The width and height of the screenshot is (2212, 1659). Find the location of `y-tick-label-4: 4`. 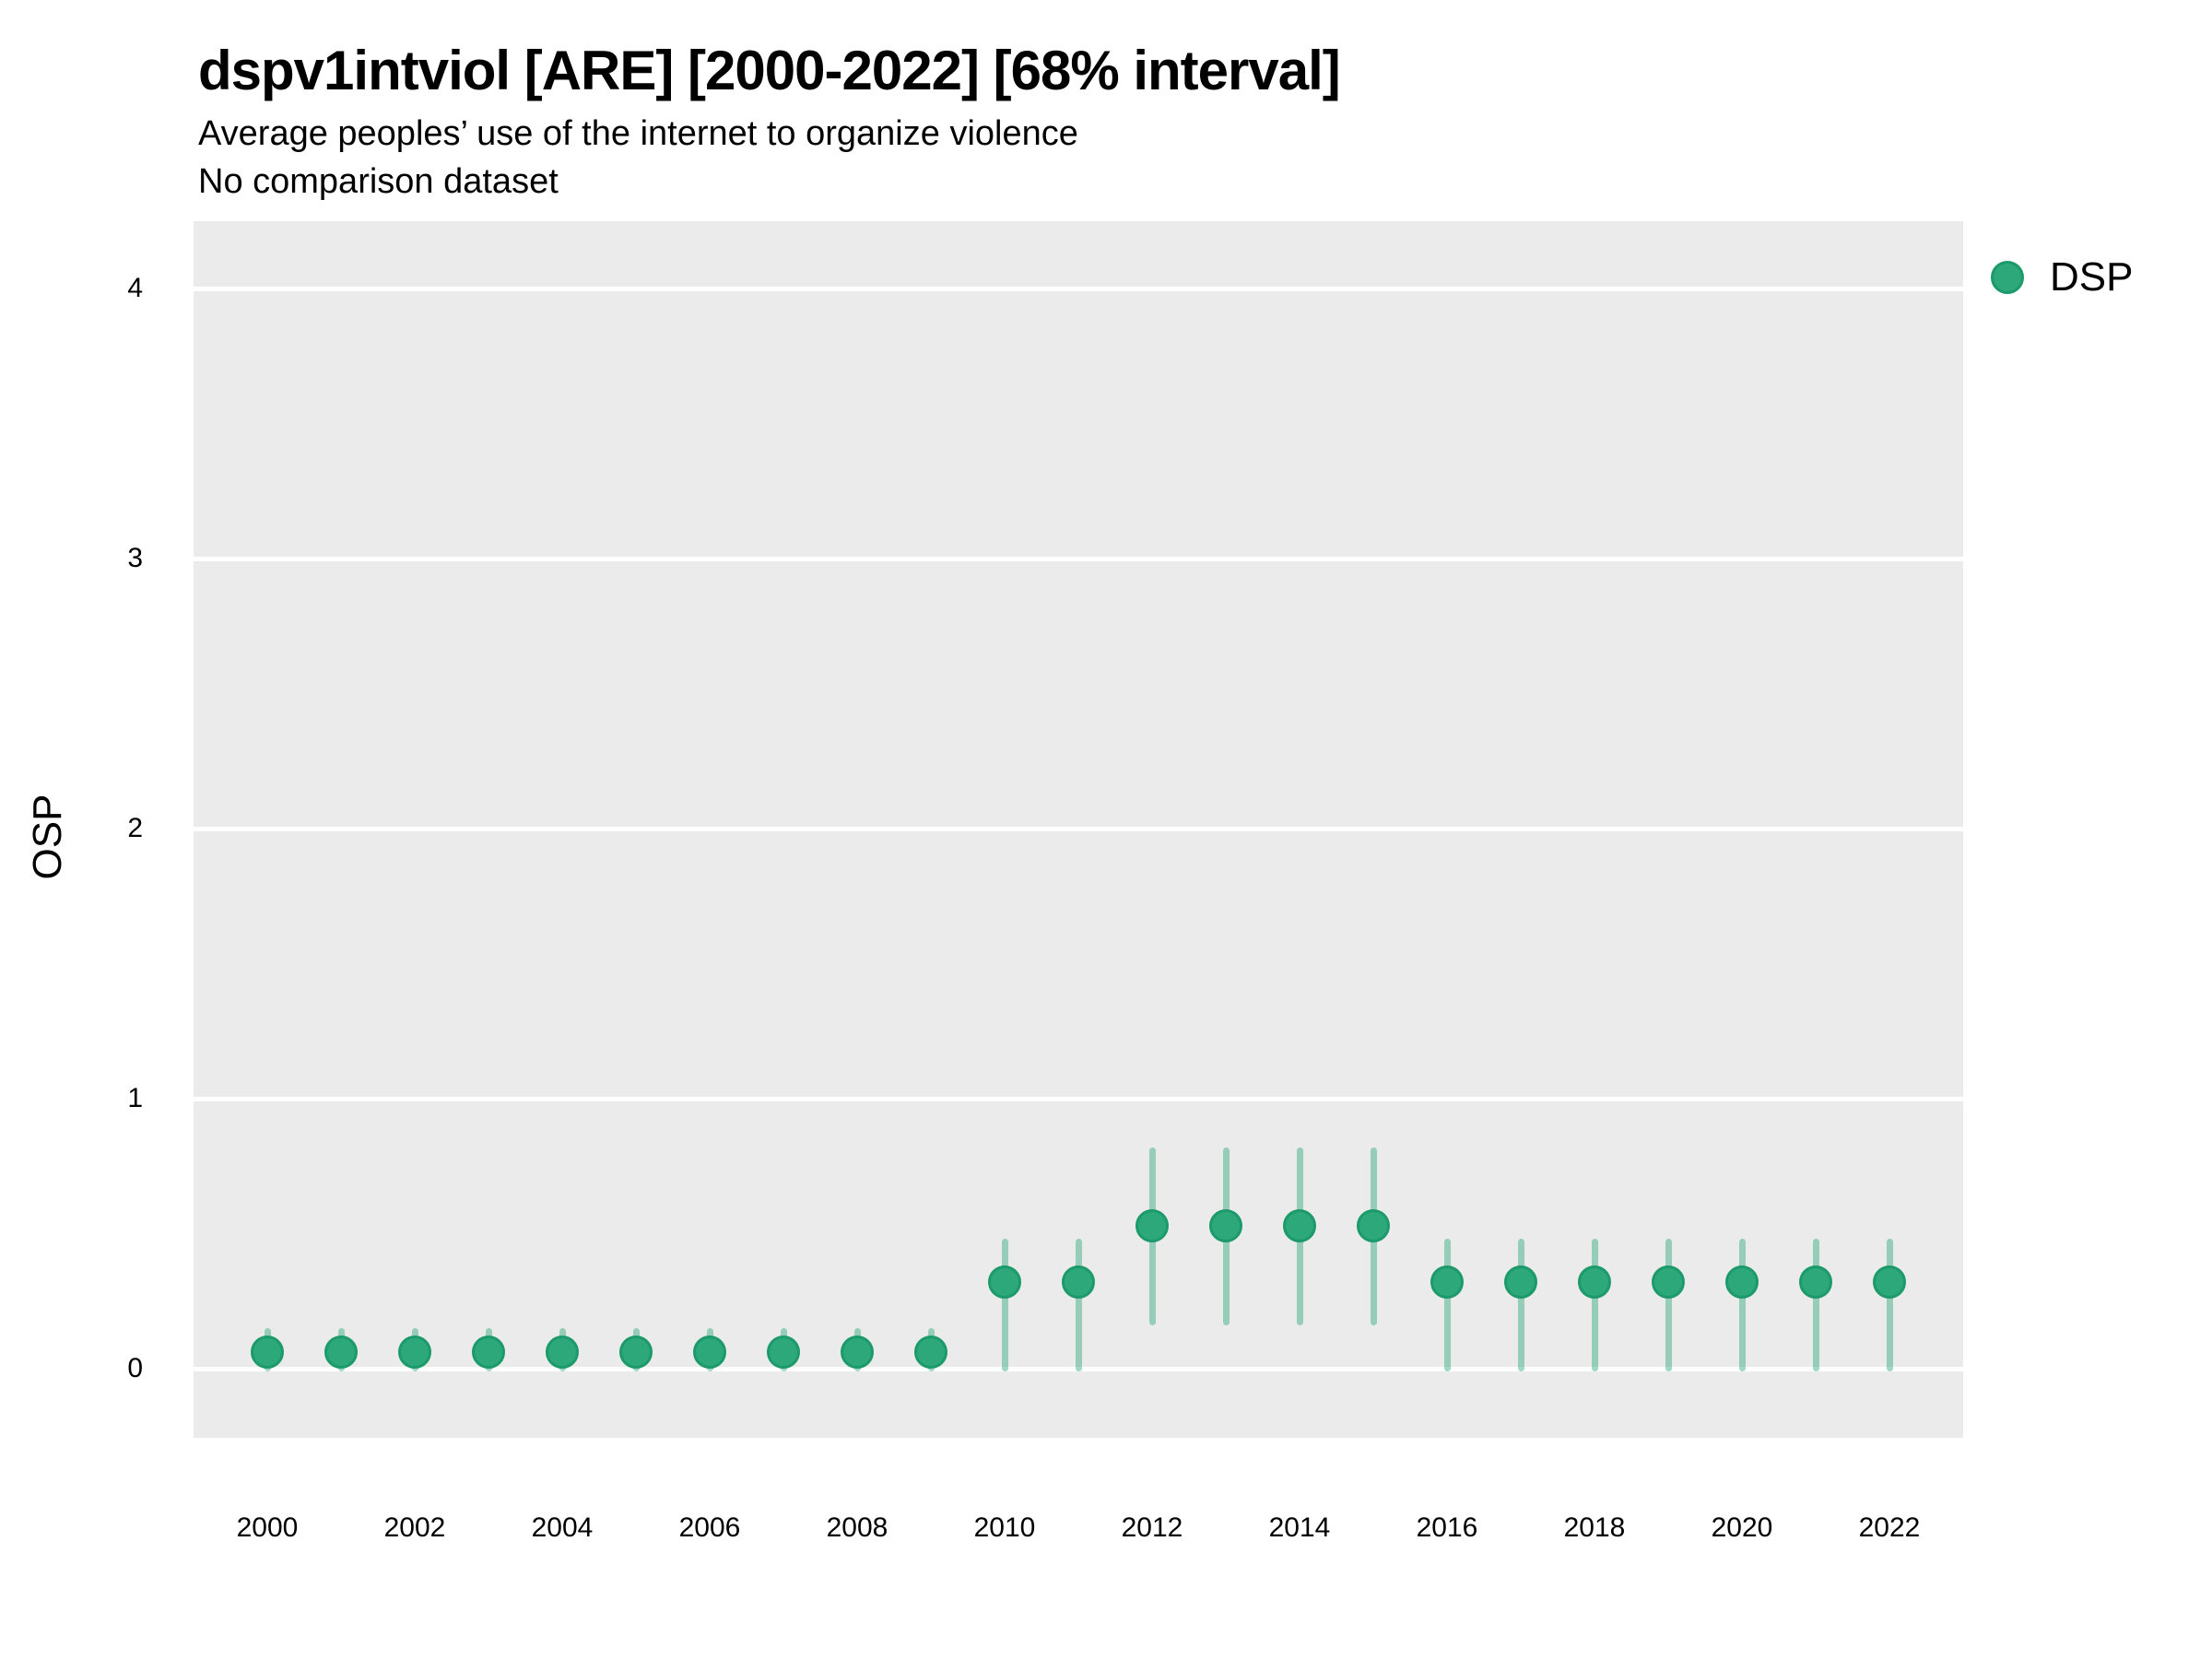

y-tick-label-4: 4 is located at coordinates (135, 288).